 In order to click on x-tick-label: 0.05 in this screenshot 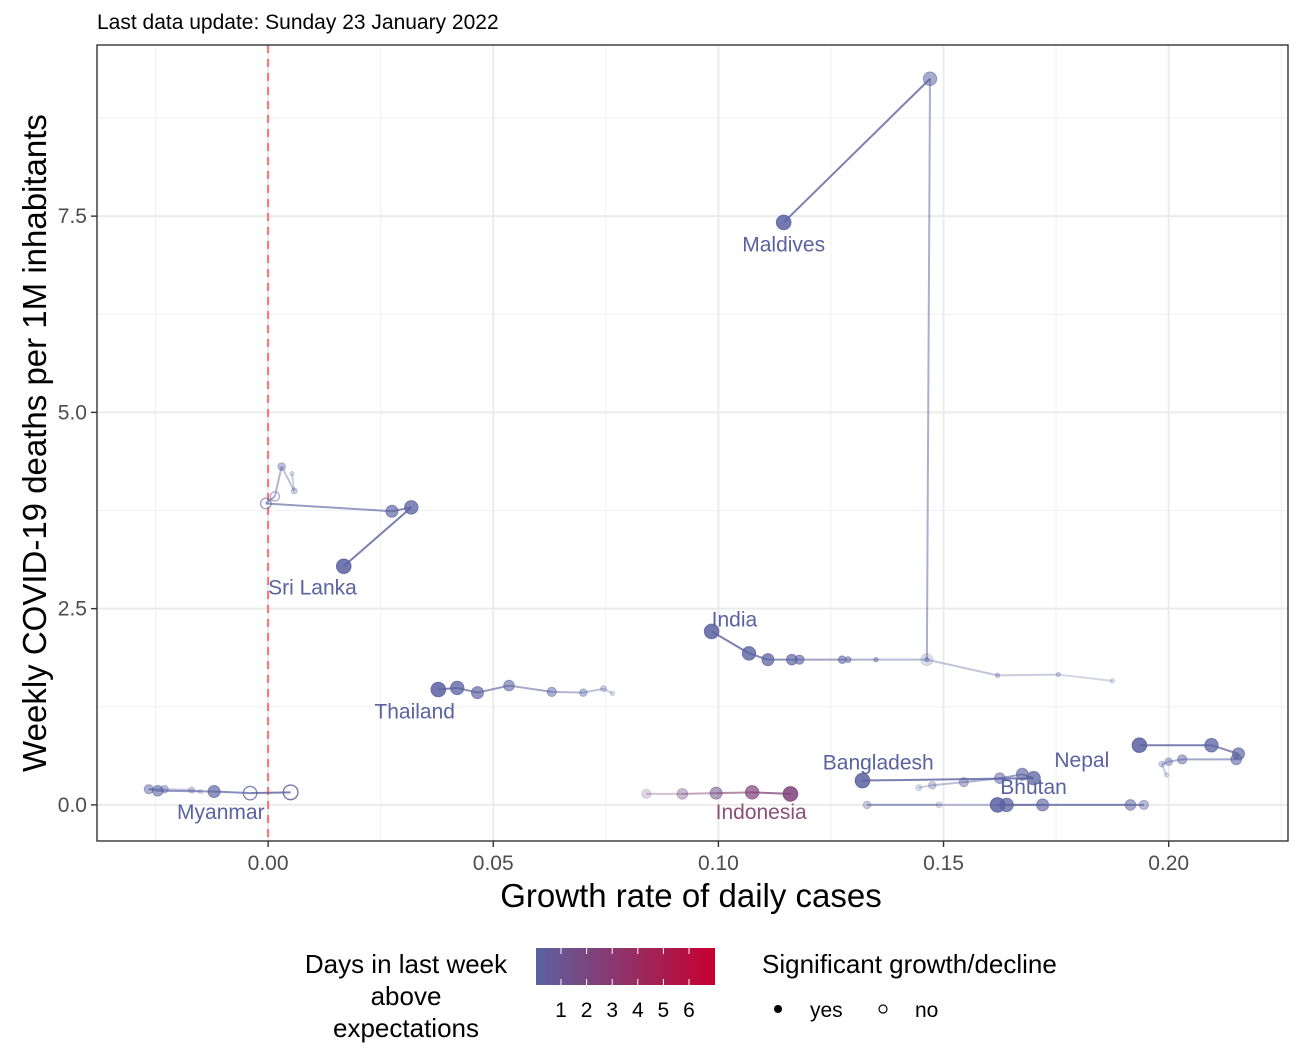, I will do `click(493, 863)`.